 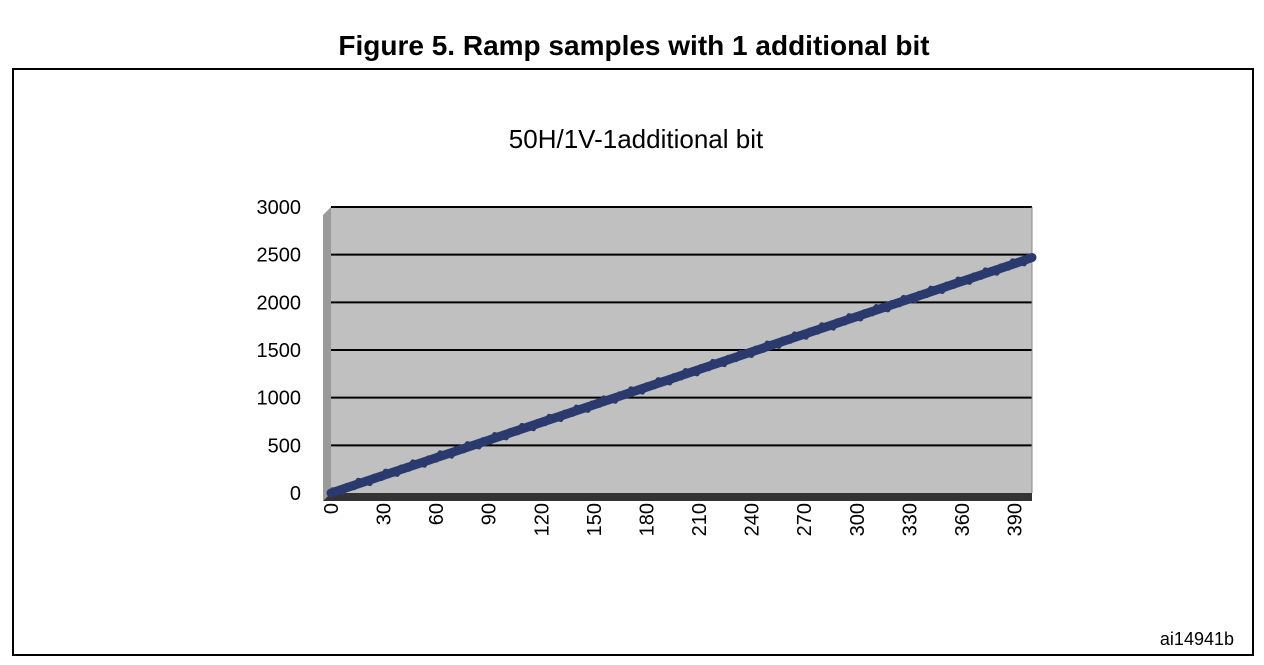 What do you see at coordinates (279, 208) in the screenshot?
I see `y-tick-label: 3000` at bounding box center [279, 208].